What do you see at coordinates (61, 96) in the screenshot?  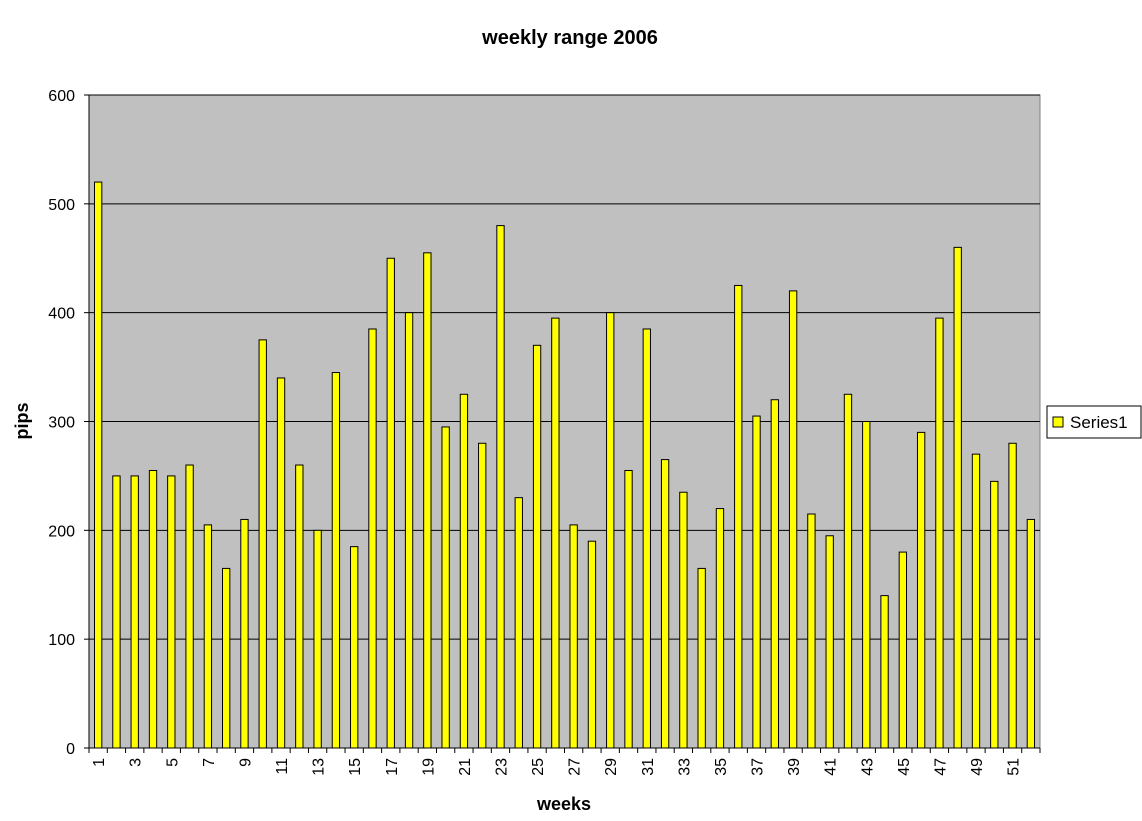 I see `y-tick-label: 600` at bounding box center [61, 96].